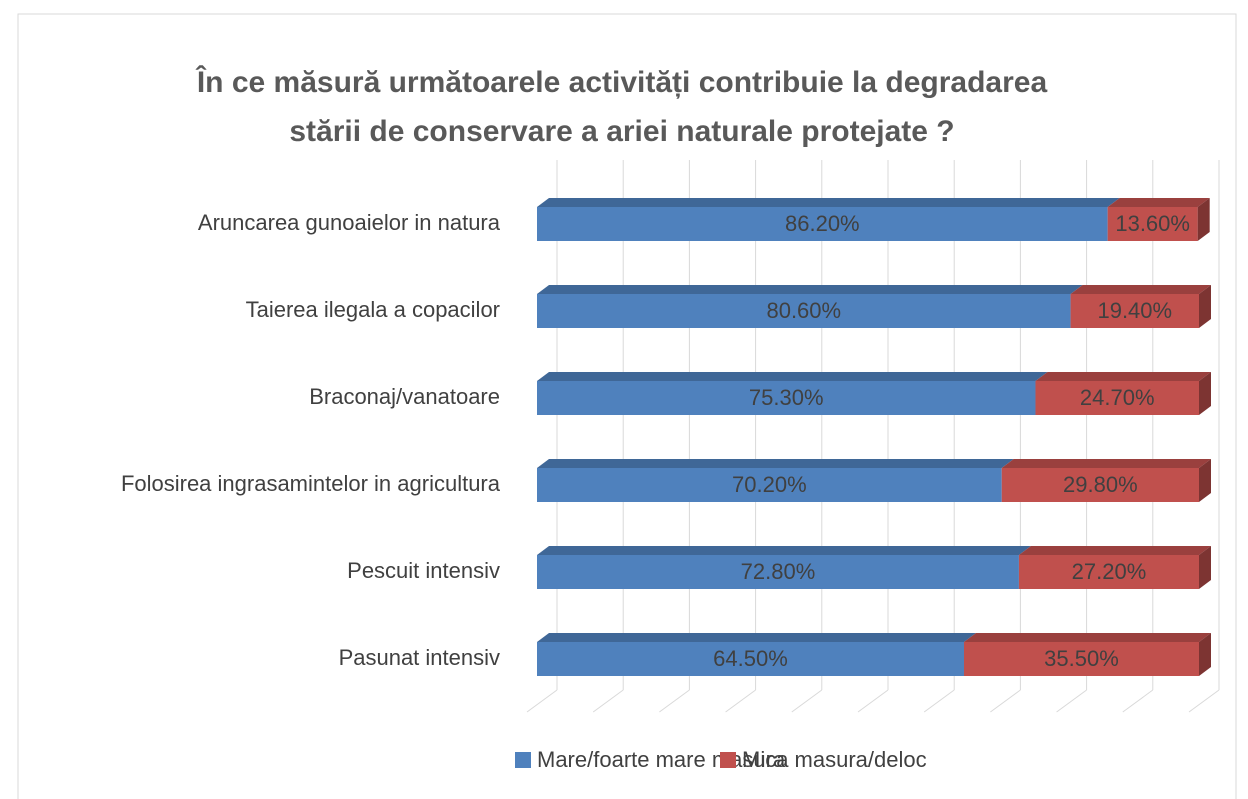  I want to click on data-label: 80.60%, so click(803, 310).